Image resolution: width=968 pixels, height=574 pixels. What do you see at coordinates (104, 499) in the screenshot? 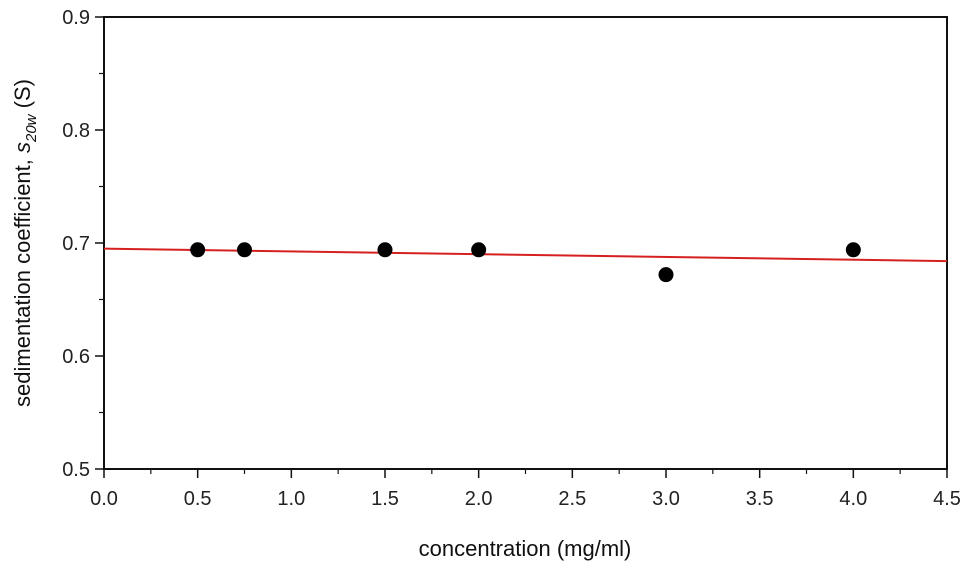
I see `x-tick-label: 0.0` at bounding box center [104, 499].